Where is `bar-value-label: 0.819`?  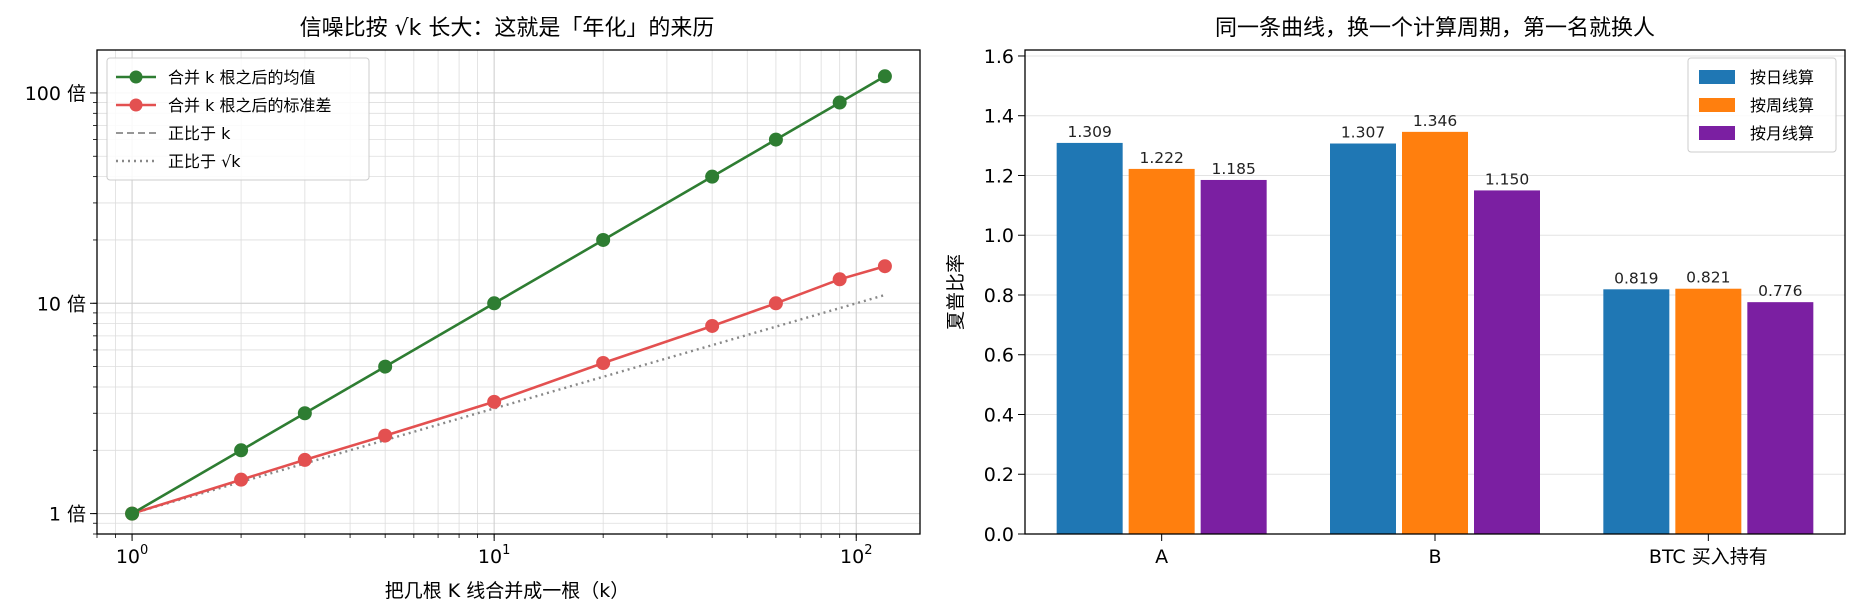
bar-value-label: 0.819 is located at coordinates (1636, 278).